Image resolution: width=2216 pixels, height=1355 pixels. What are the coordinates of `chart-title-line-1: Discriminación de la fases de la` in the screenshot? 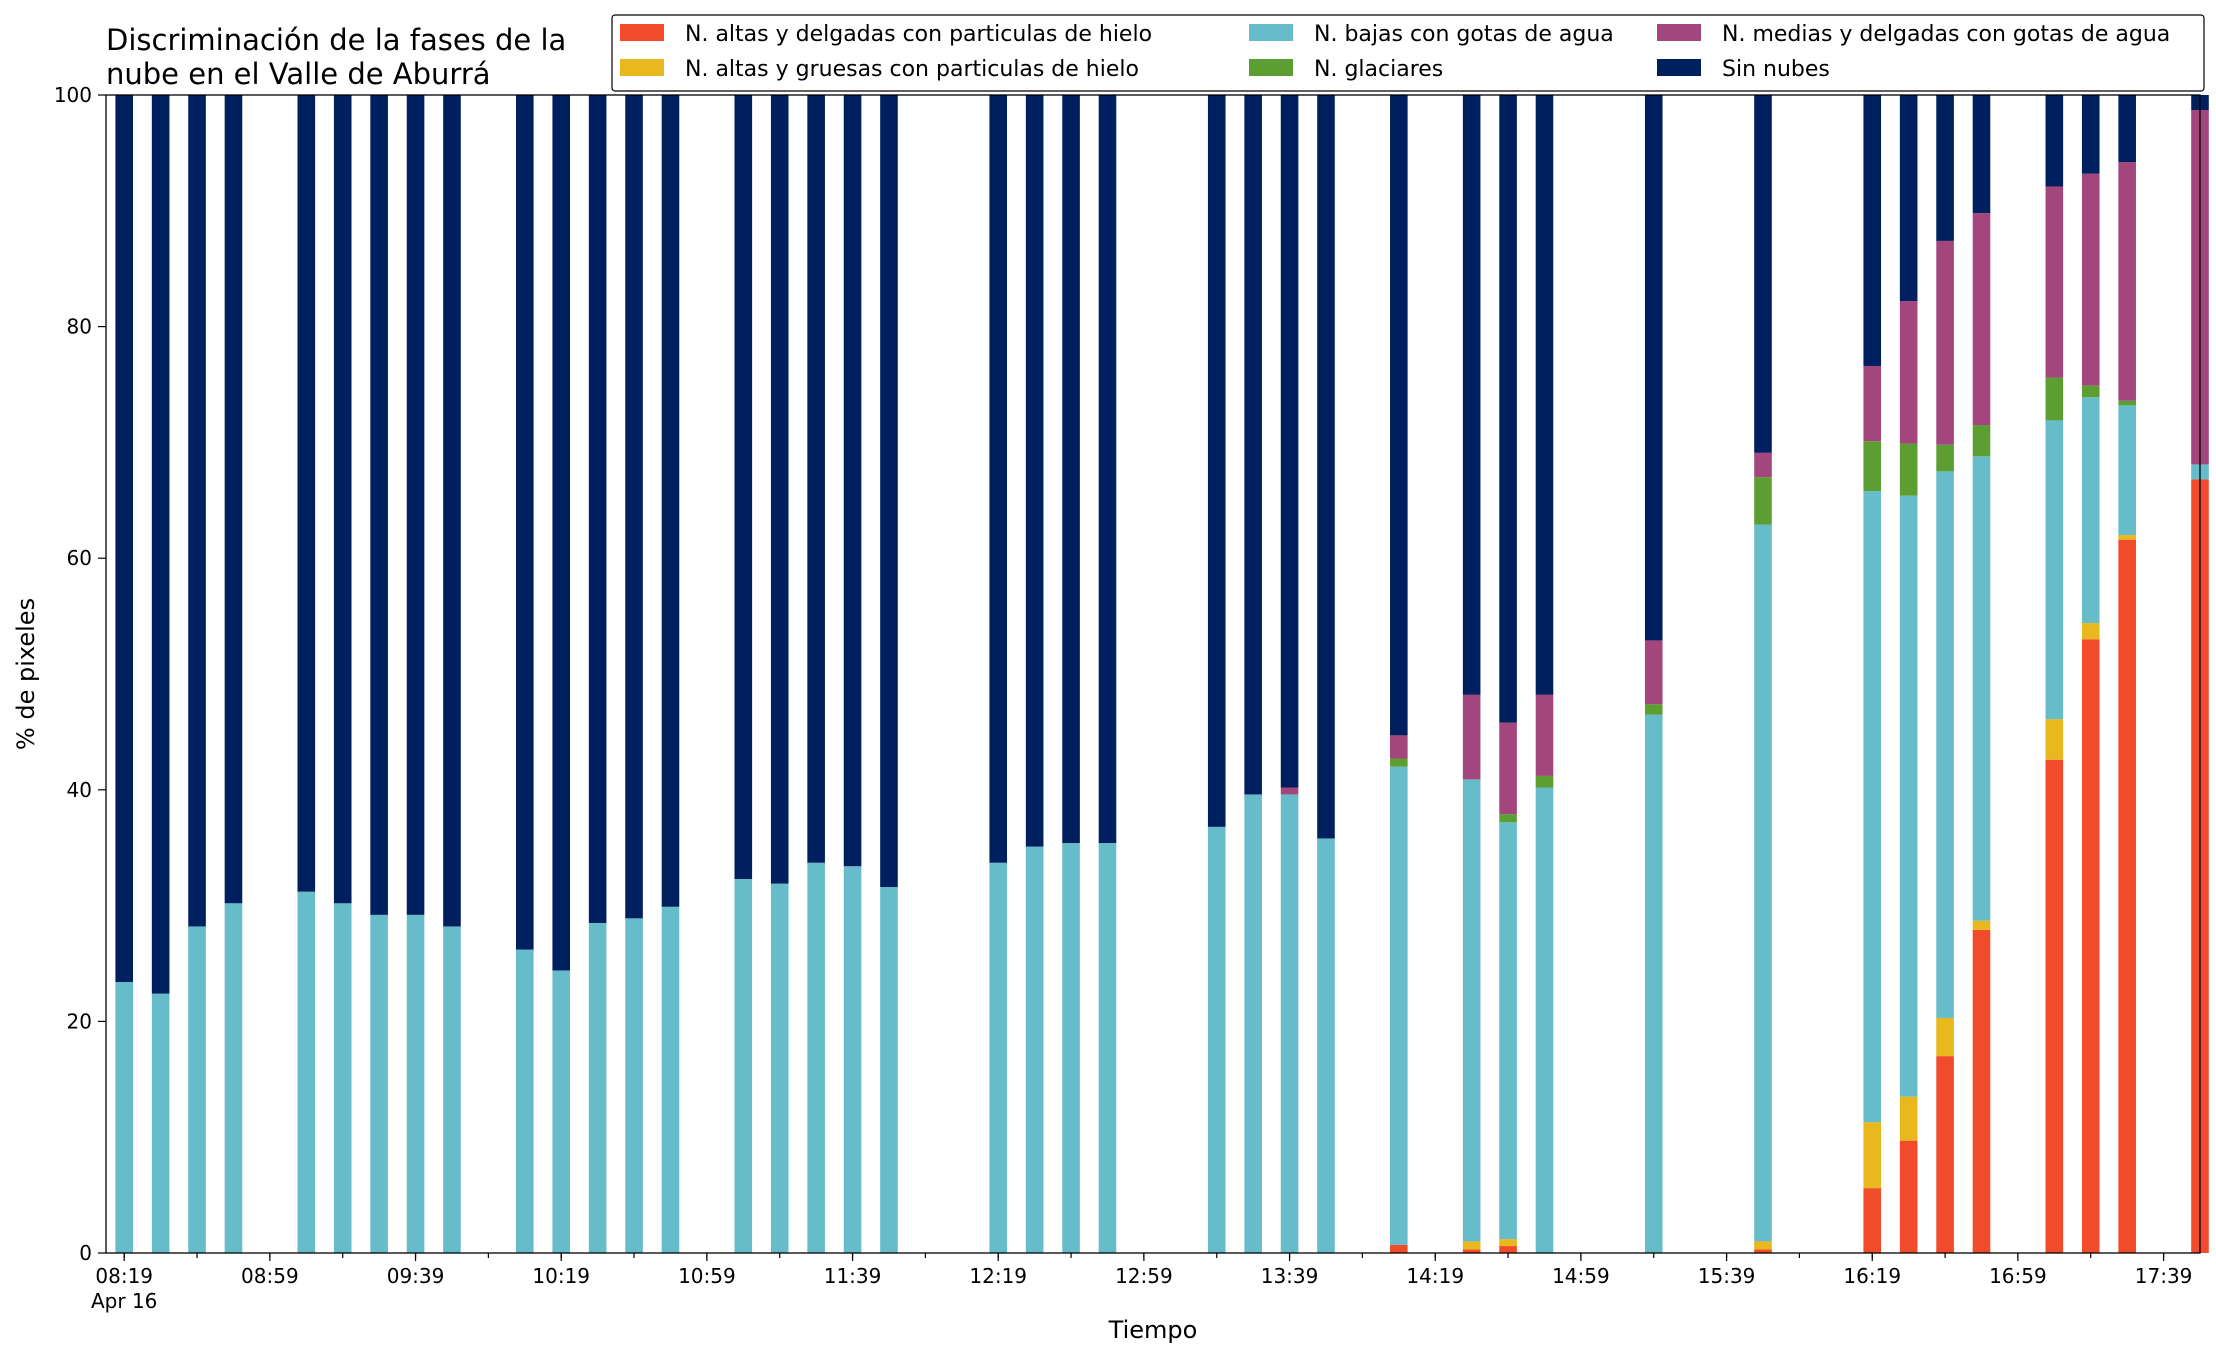 It's located at (336, 40).